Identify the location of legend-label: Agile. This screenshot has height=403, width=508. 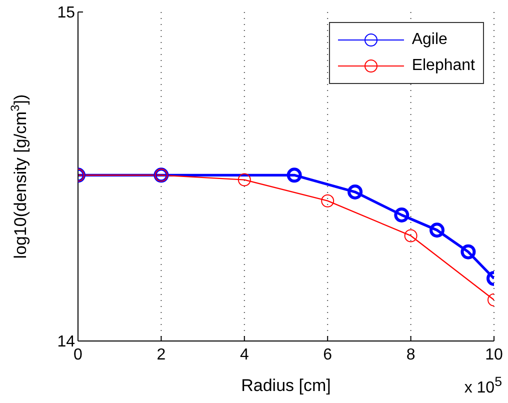
(430, 40).